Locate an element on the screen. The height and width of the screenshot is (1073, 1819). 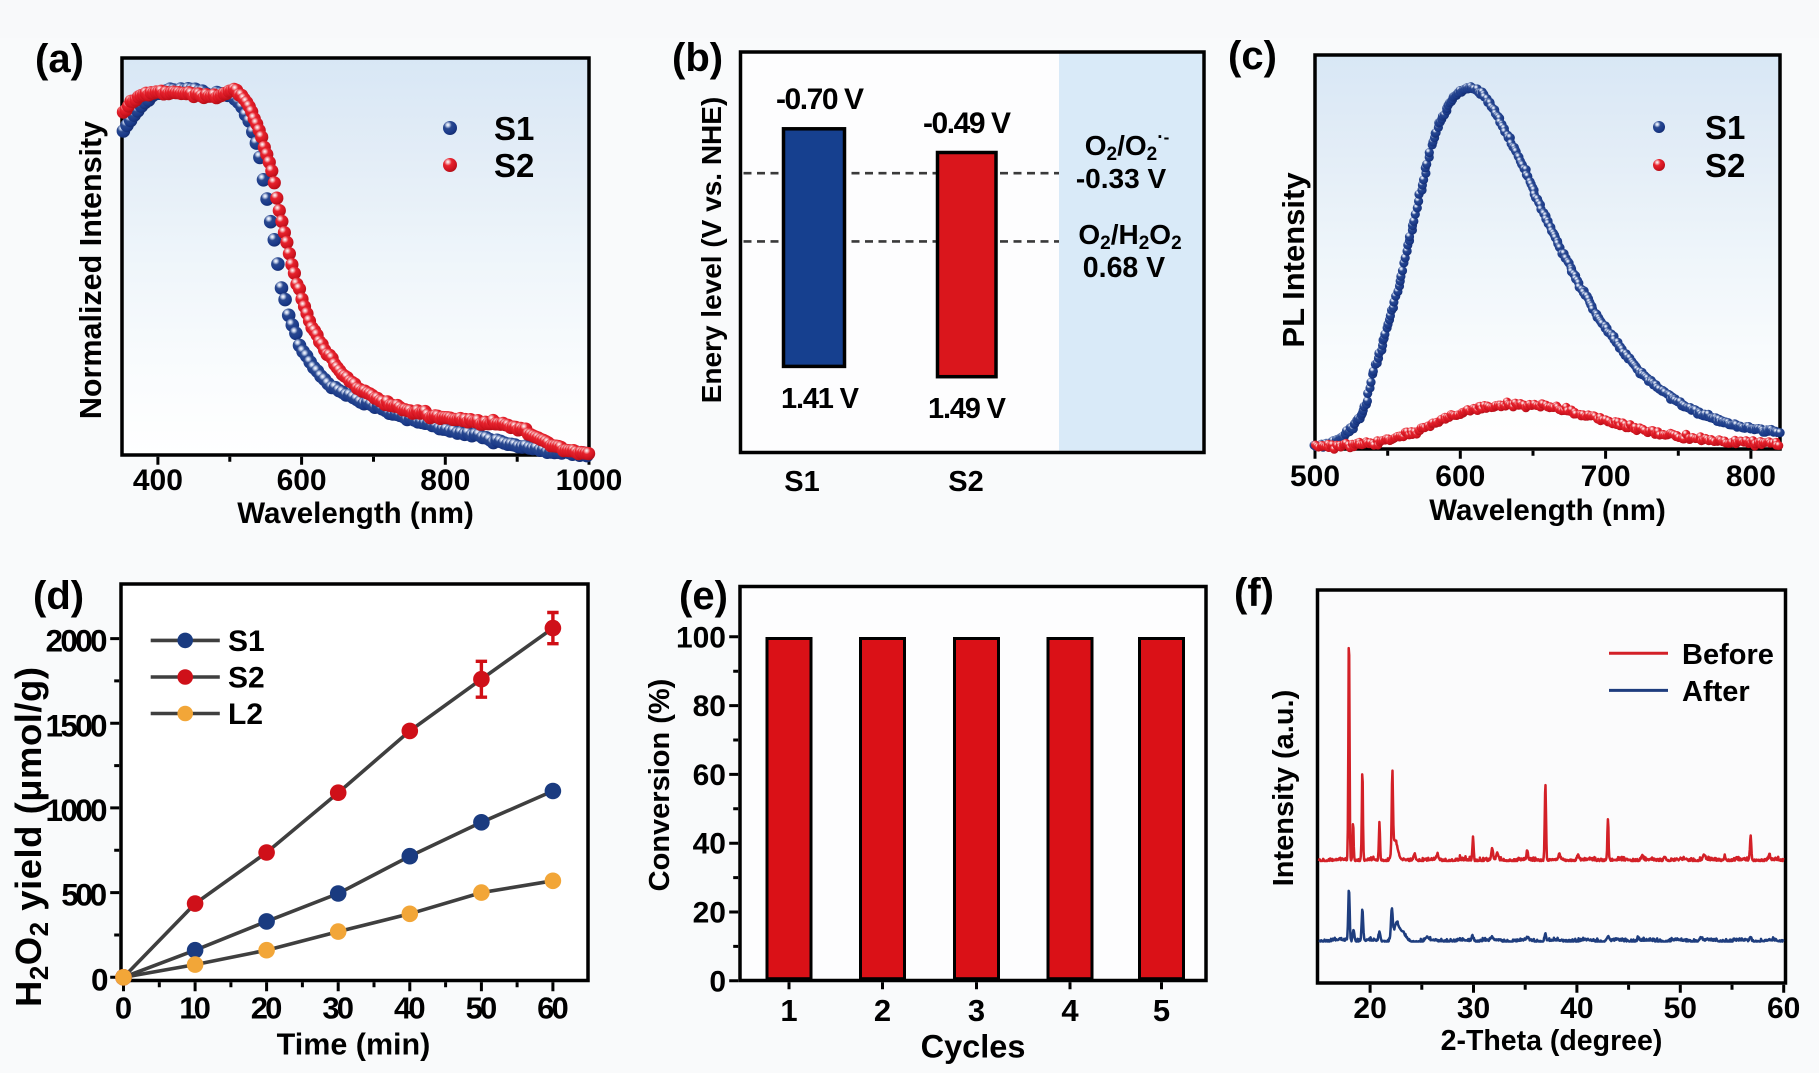
svg-text: 5 is located at coordinates (1161, 1010).